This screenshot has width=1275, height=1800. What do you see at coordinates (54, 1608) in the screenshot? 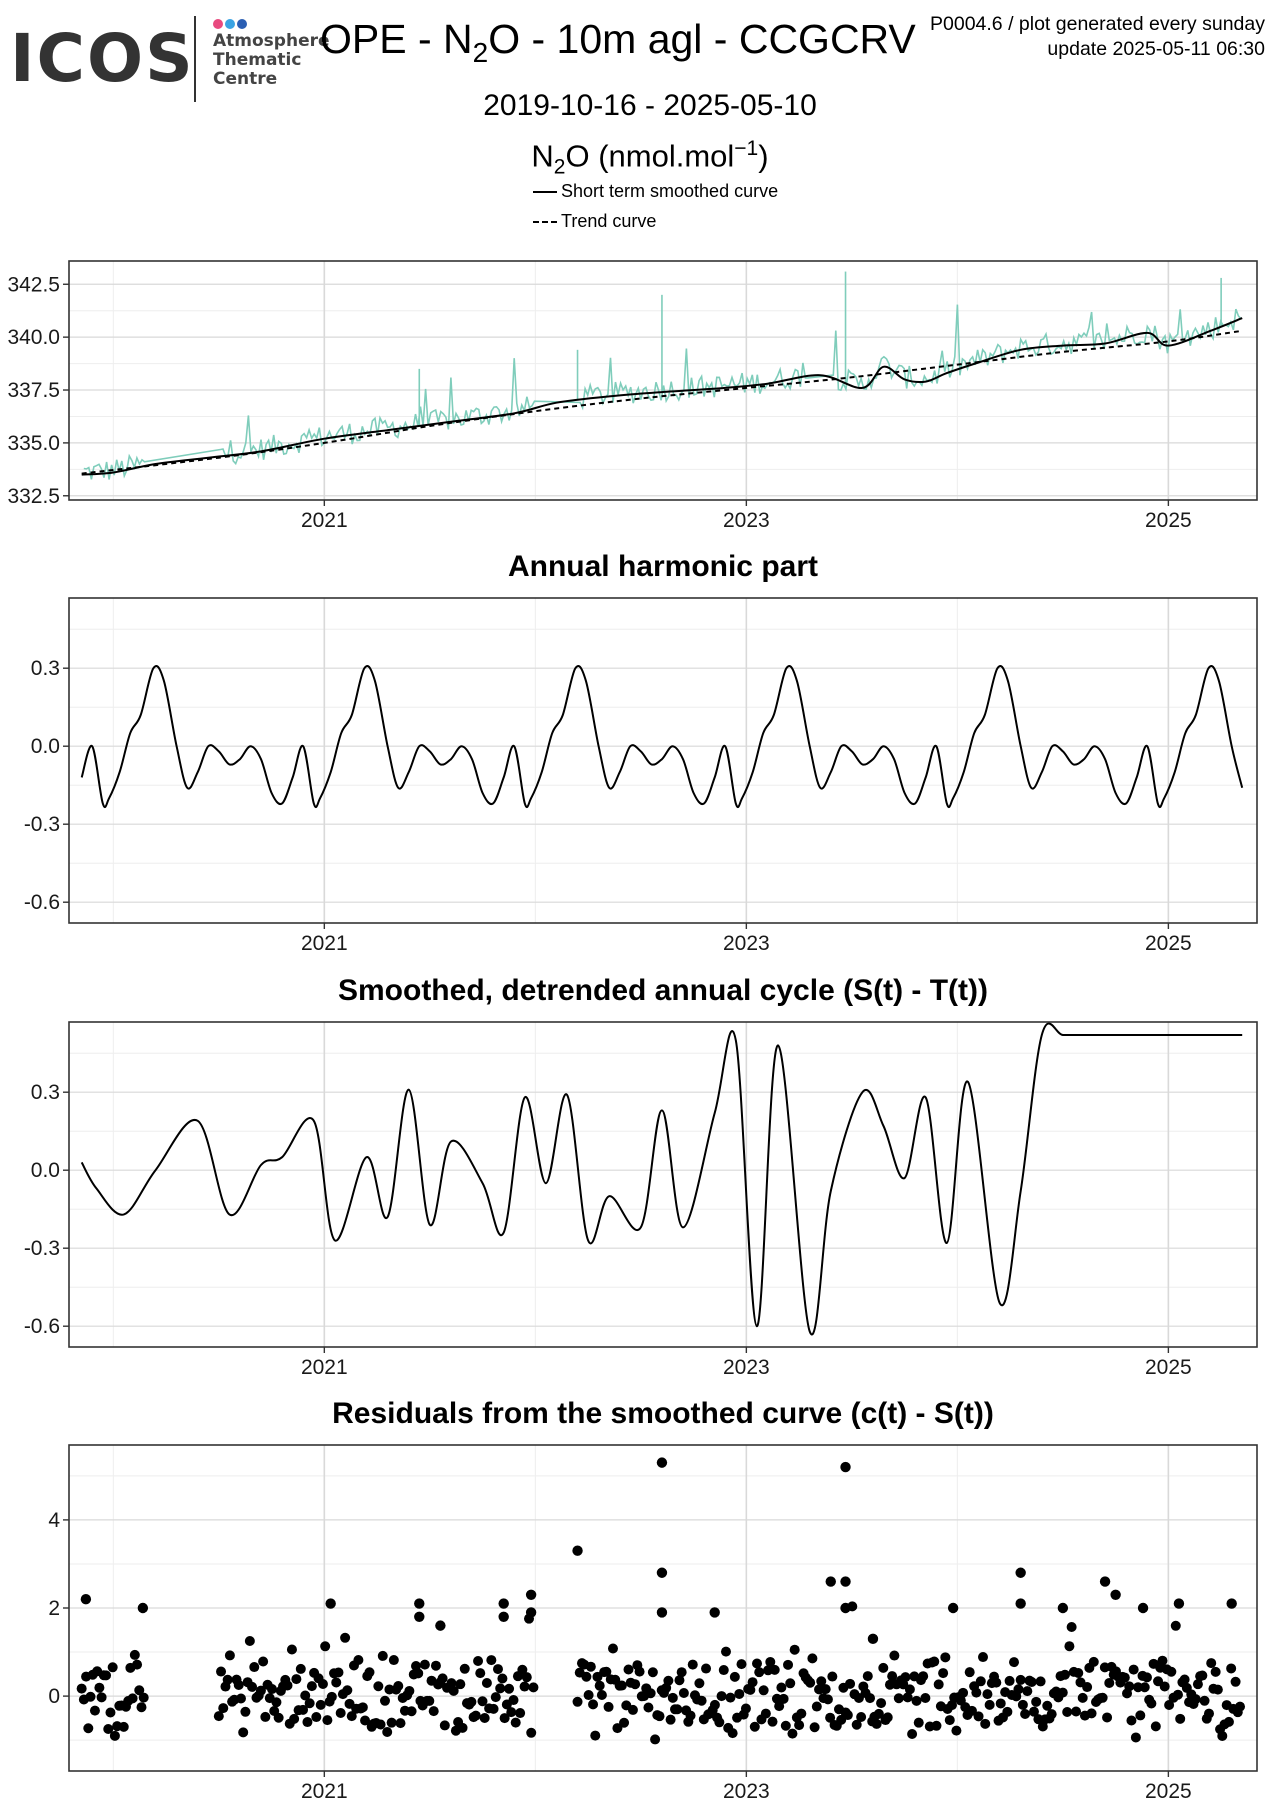
I see `y-tick-label: 2` at bounding box center [54, 1608].